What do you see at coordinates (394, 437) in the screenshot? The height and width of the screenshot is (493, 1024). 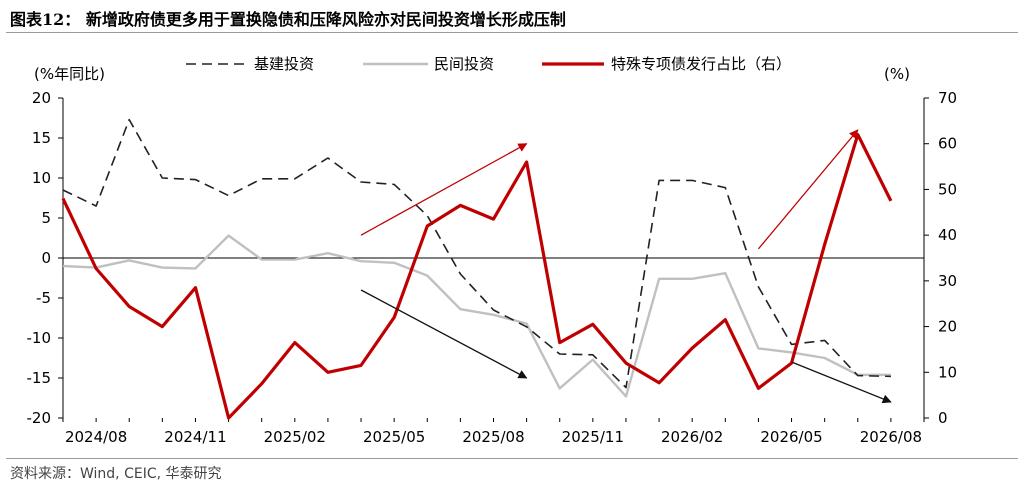 I see `x-tick-label: 2025/05` at bounding box center [394, 437].